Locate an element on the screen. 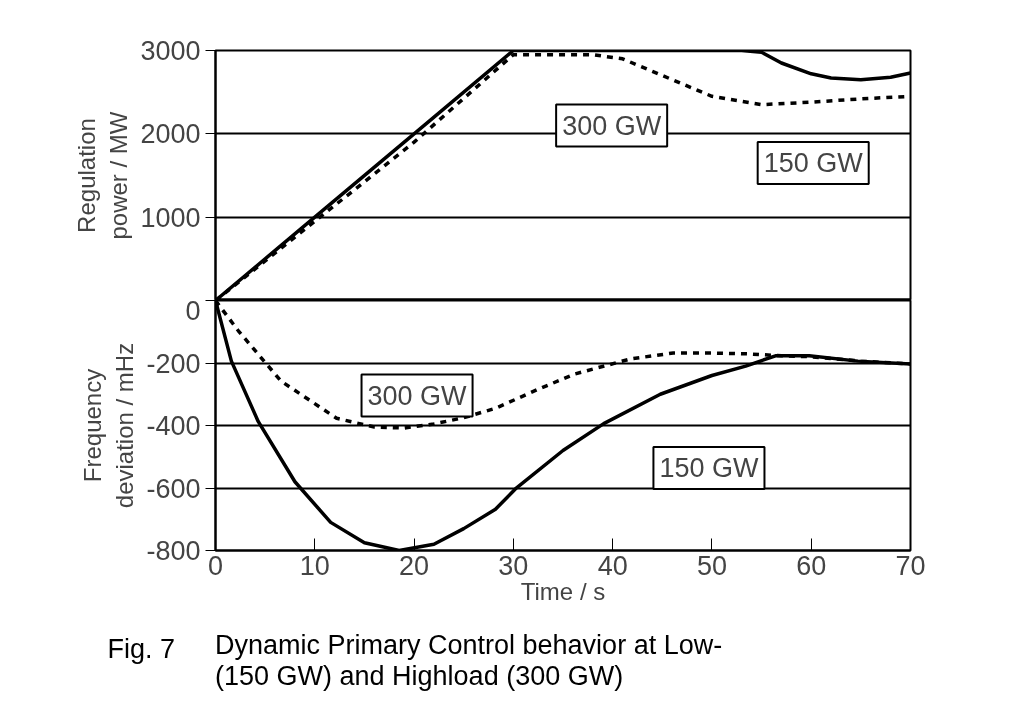  y-tick-label: 1000 is located at coordinates (170, 217).